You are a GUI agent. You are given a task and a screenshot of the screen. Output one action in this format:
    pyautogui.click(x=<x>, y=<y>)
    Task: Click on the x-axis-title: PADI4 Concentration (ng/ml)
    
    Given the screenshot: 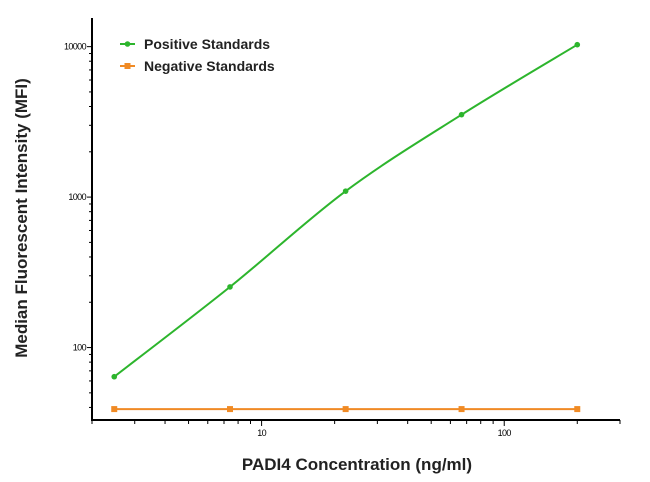 What is the action you would take?
    pyautogui.click(x=357, y=464)
    